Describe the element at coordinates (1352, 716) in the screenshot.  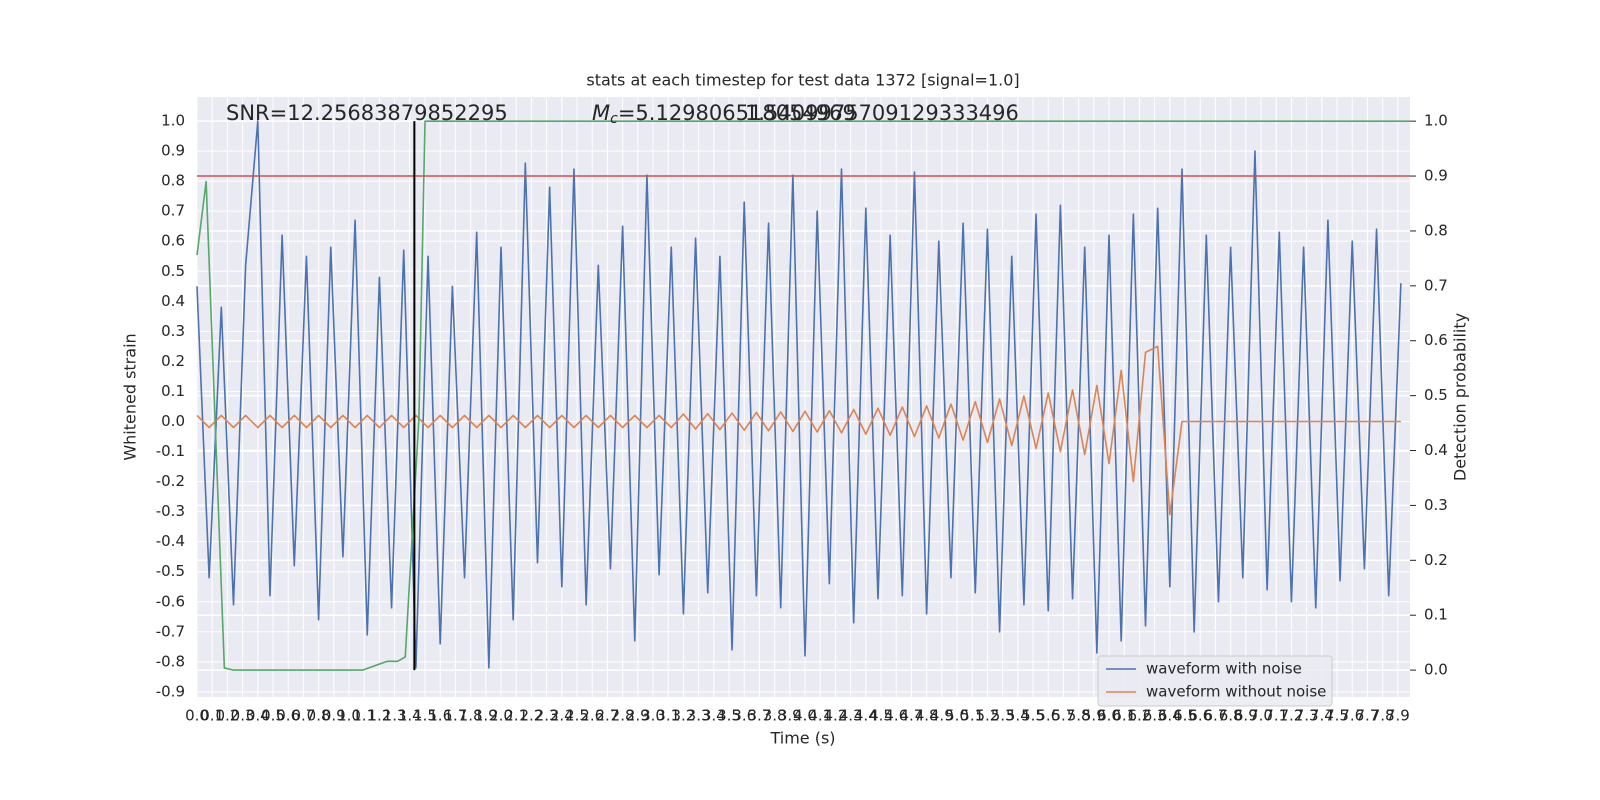
I see `x-tick-label: 7.6` at that location.